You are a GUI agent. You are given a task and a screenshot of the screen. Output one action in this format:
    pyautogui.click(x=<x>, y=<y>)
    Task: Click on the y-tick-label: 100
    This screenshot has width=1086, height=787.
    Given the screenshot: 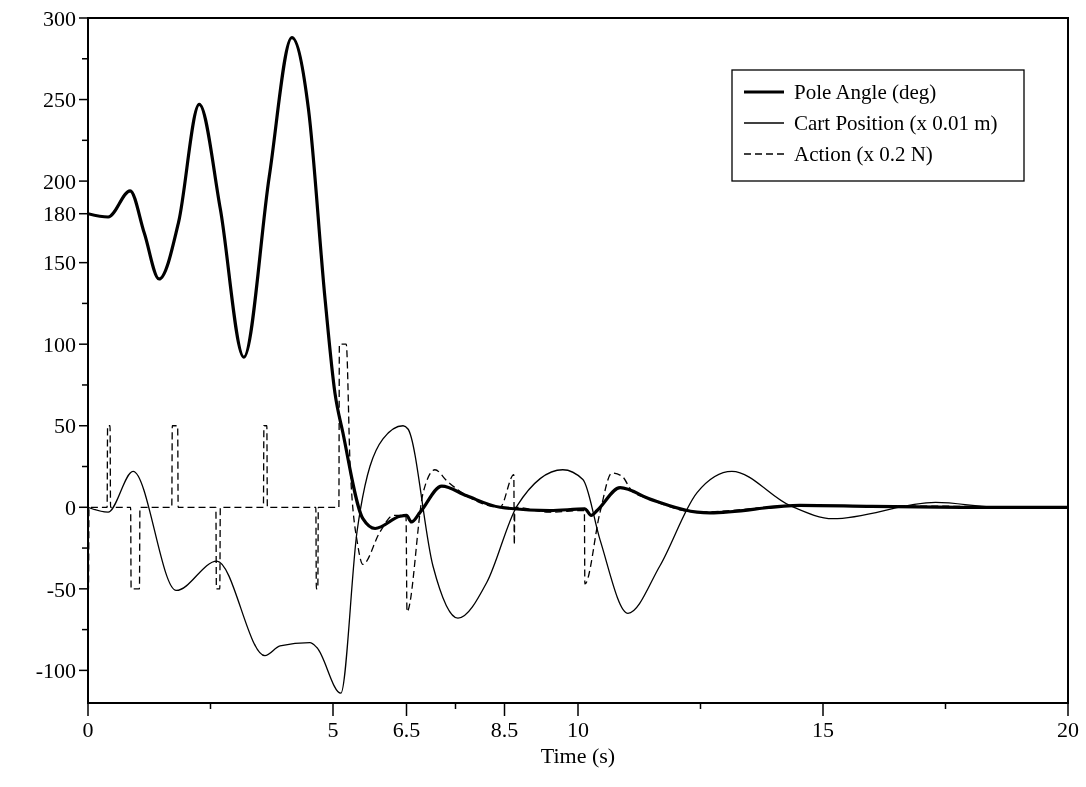 What is the action you would take?
    pyautogui.click(x=59, y=344)
    